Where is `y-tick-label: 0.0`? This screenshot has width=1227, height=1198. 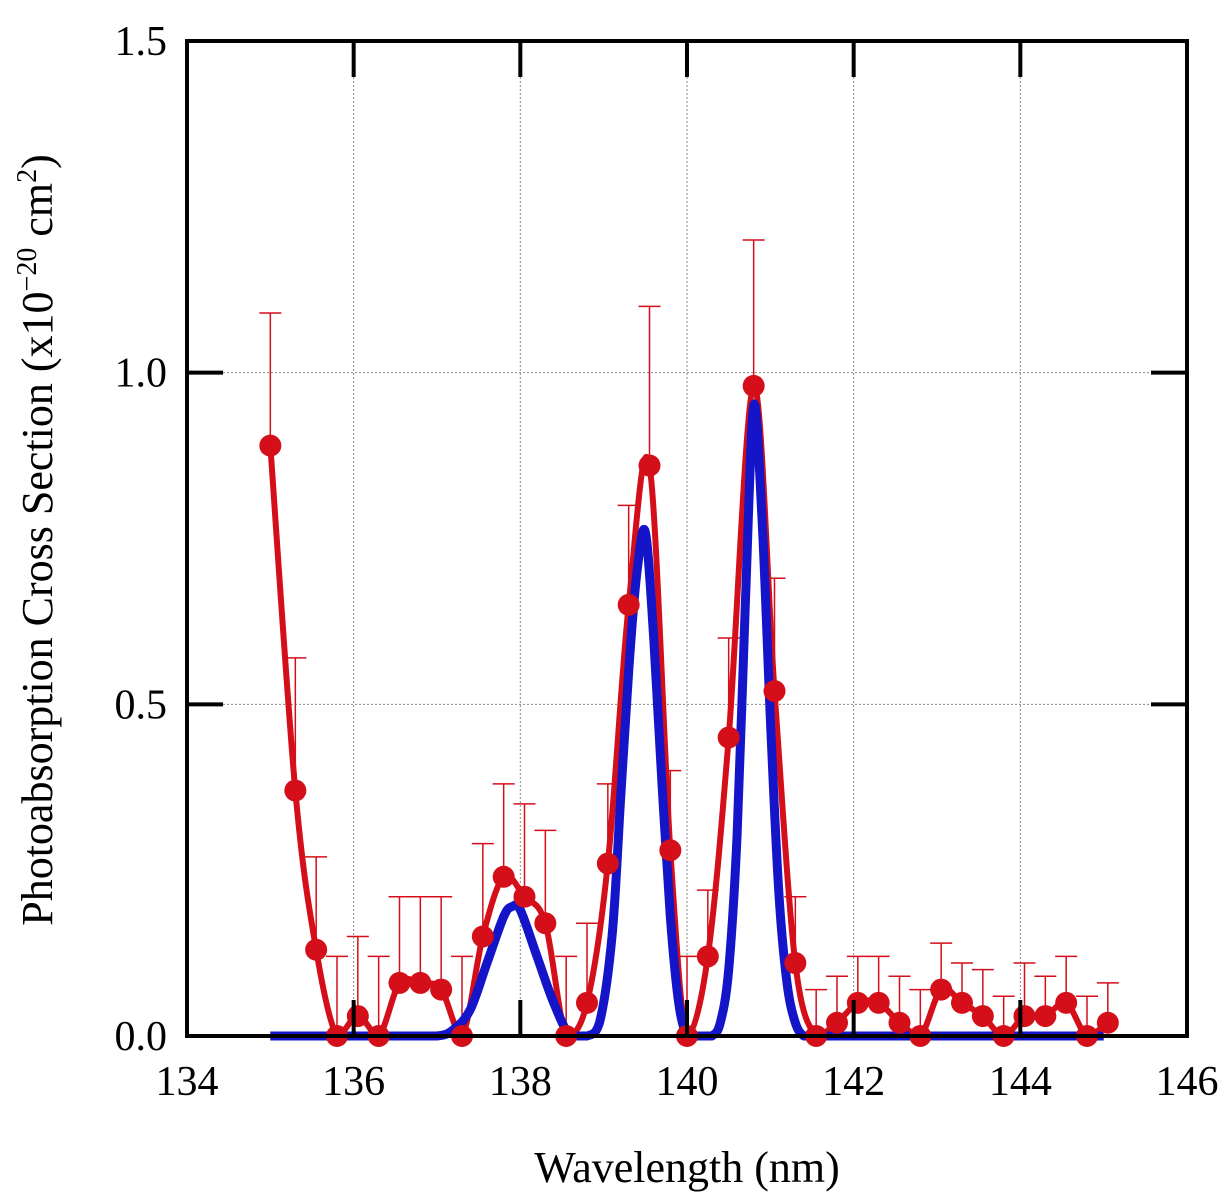 y-tick-label: 0.0 is located at coordinates (141, 1037).